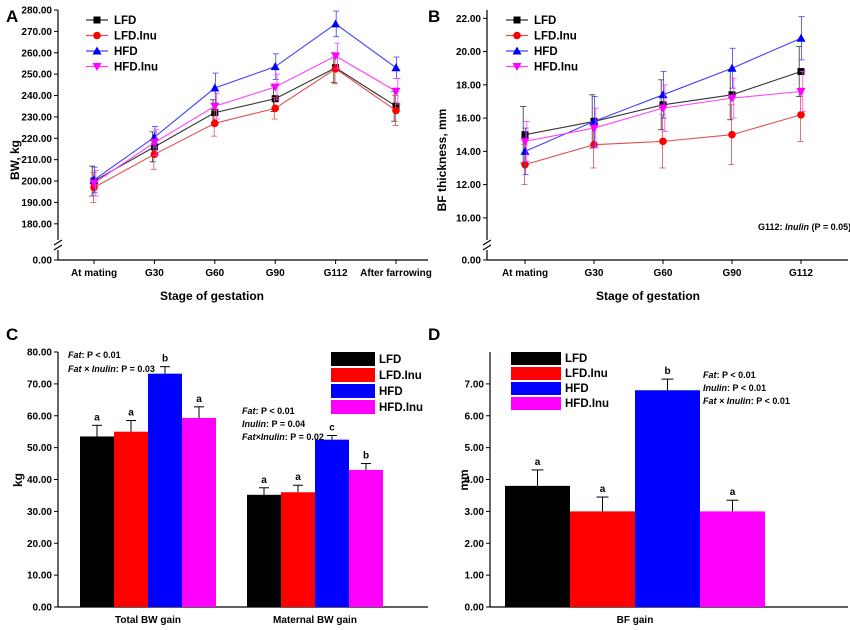  Describe the element at coordinates (366, 456) in the screenshot. I see `panel-c-significance-letter: b` at that location.